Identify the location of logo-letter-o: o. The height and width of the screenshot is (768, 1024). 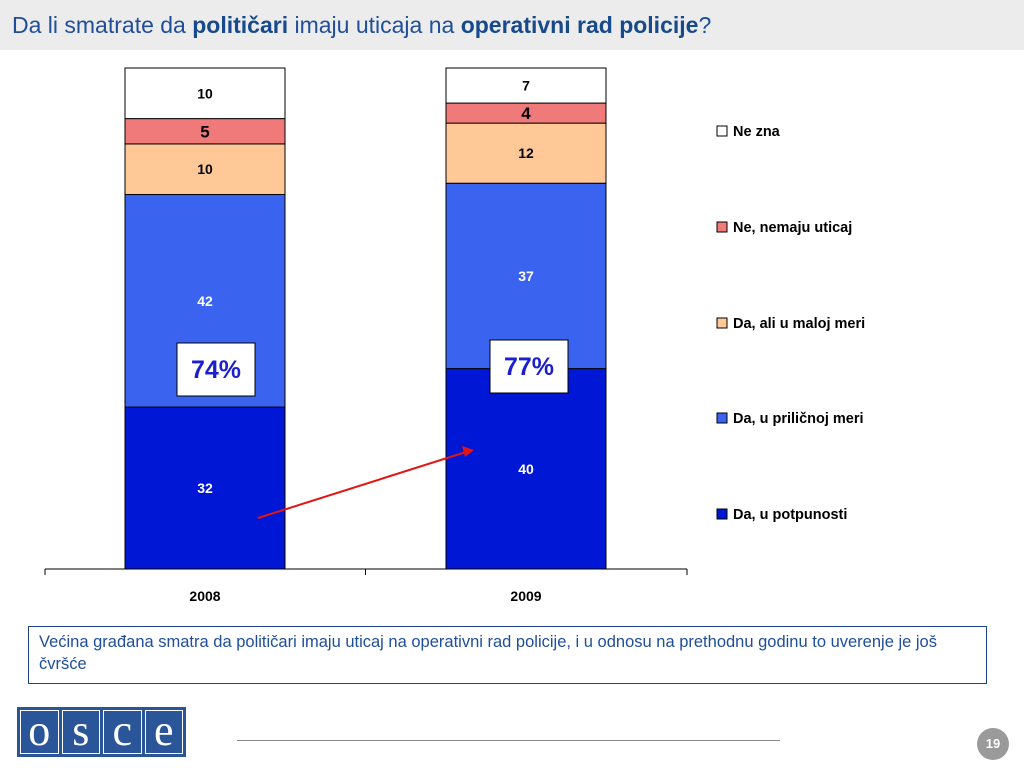
(39, 731).